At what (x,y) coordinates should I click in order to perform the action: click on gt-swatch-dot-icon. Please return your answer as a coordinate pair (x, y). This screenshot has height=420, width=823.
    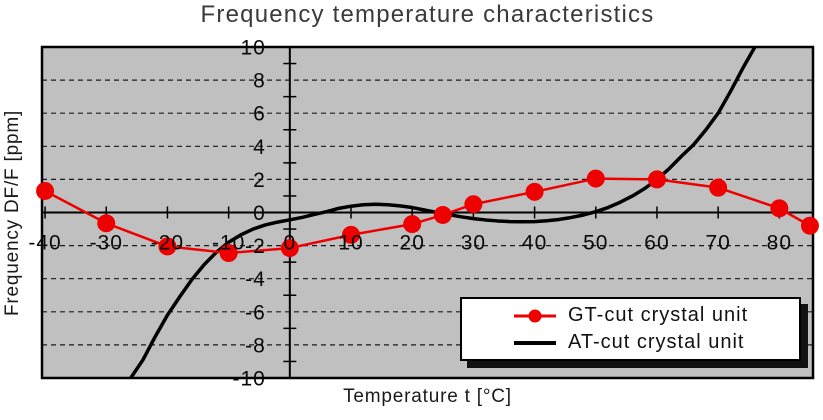
    Looking at the image, I should click on (535, 315).